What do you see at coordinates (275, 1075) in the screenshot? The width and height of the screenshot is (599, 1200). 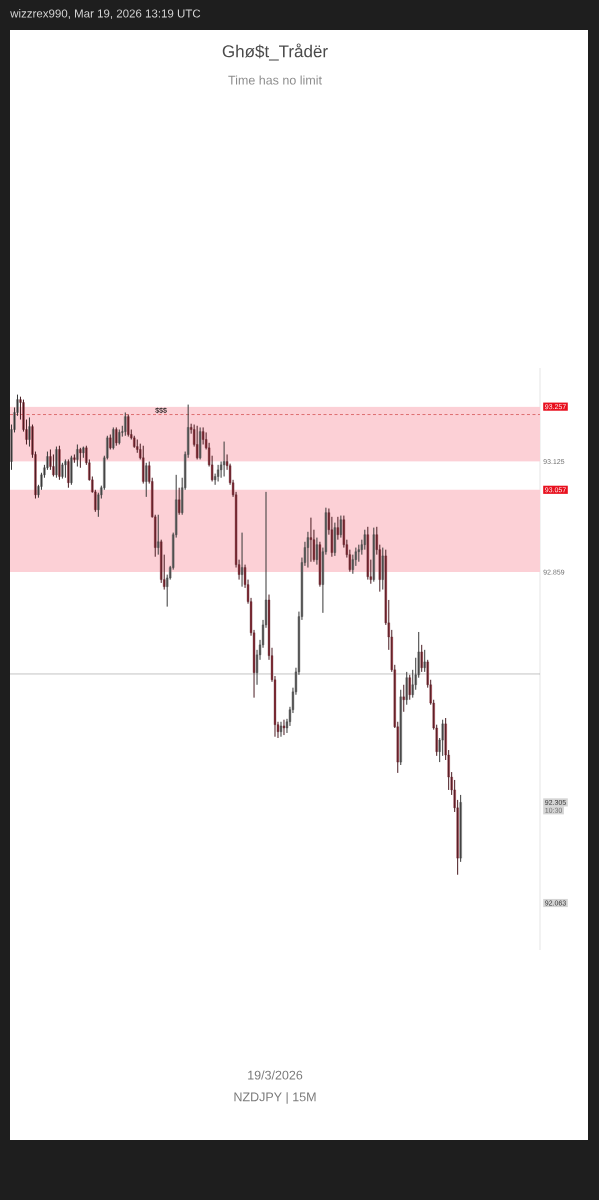 I see `text: 19/3/2026` at bounding box center [275, 1075].